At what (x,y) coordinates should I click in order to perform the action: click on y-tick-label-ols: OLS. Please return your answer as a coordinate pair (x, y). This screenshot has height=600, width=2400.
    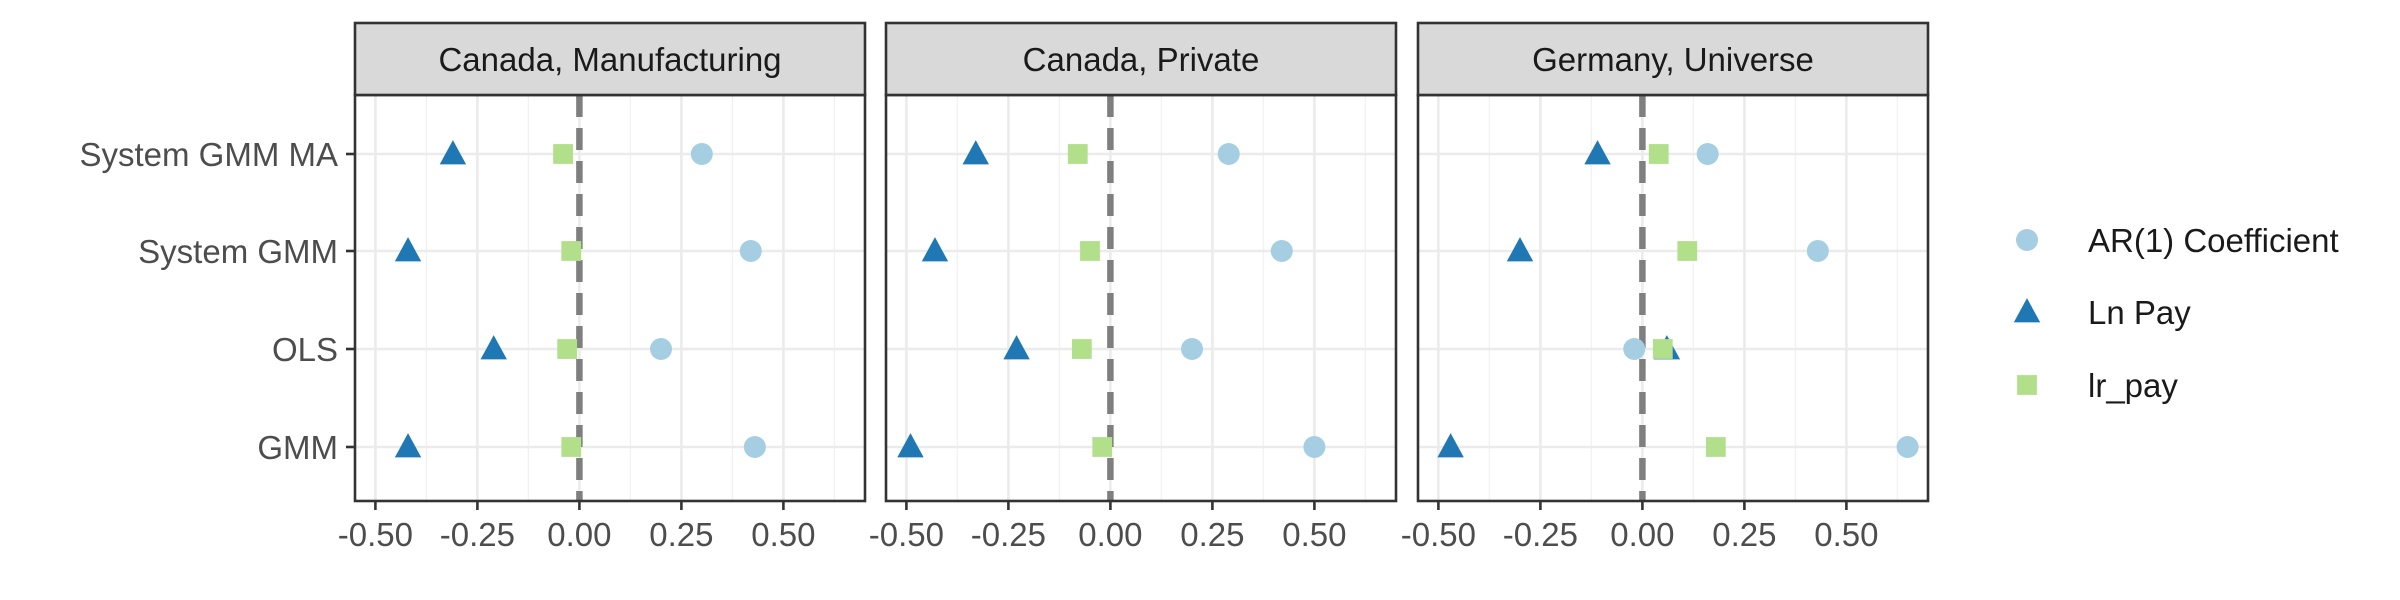
    Looking at the image, I should click on (305, 349).